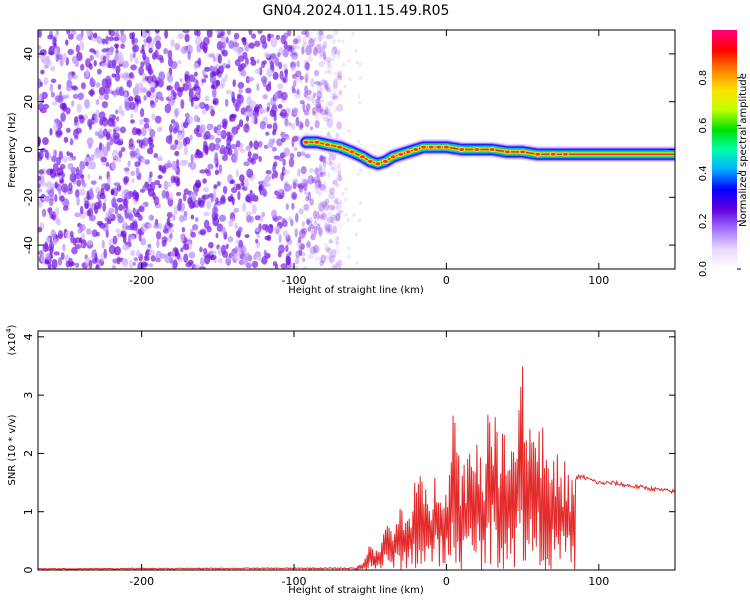 The image size is (750, 600). What do you see at coordinates (28, 102) in the screenshot?
I see `y-tick-label: 20` at bounding box center [28, 102].